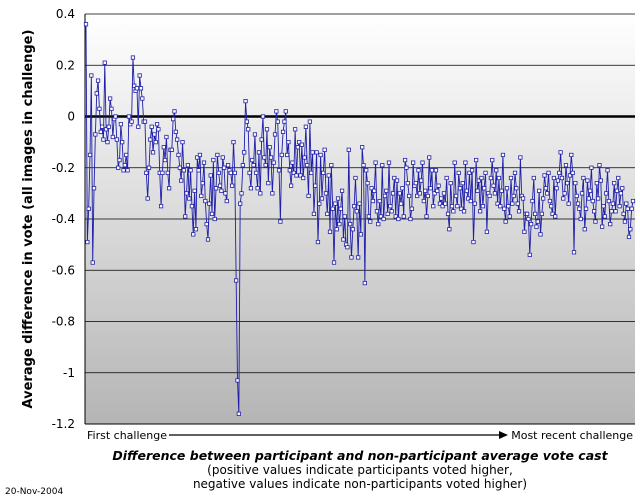  Describe the element at coordinates (503, 435) in the screenshot. I see `x-direction-arrowhead` at that location.